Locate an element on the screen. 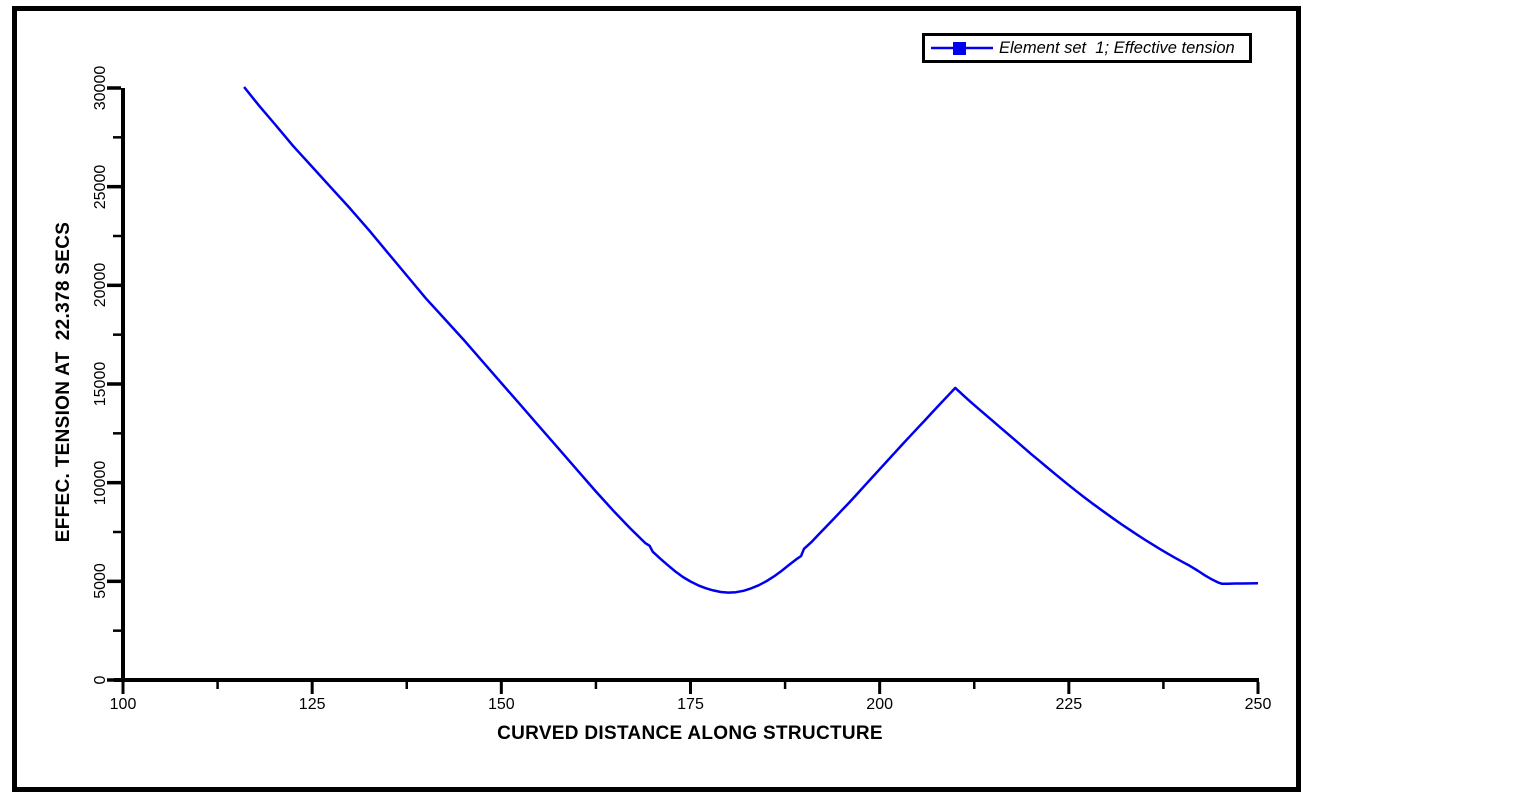  y-tick-label: 10000 is located at coordinates (100, 482).